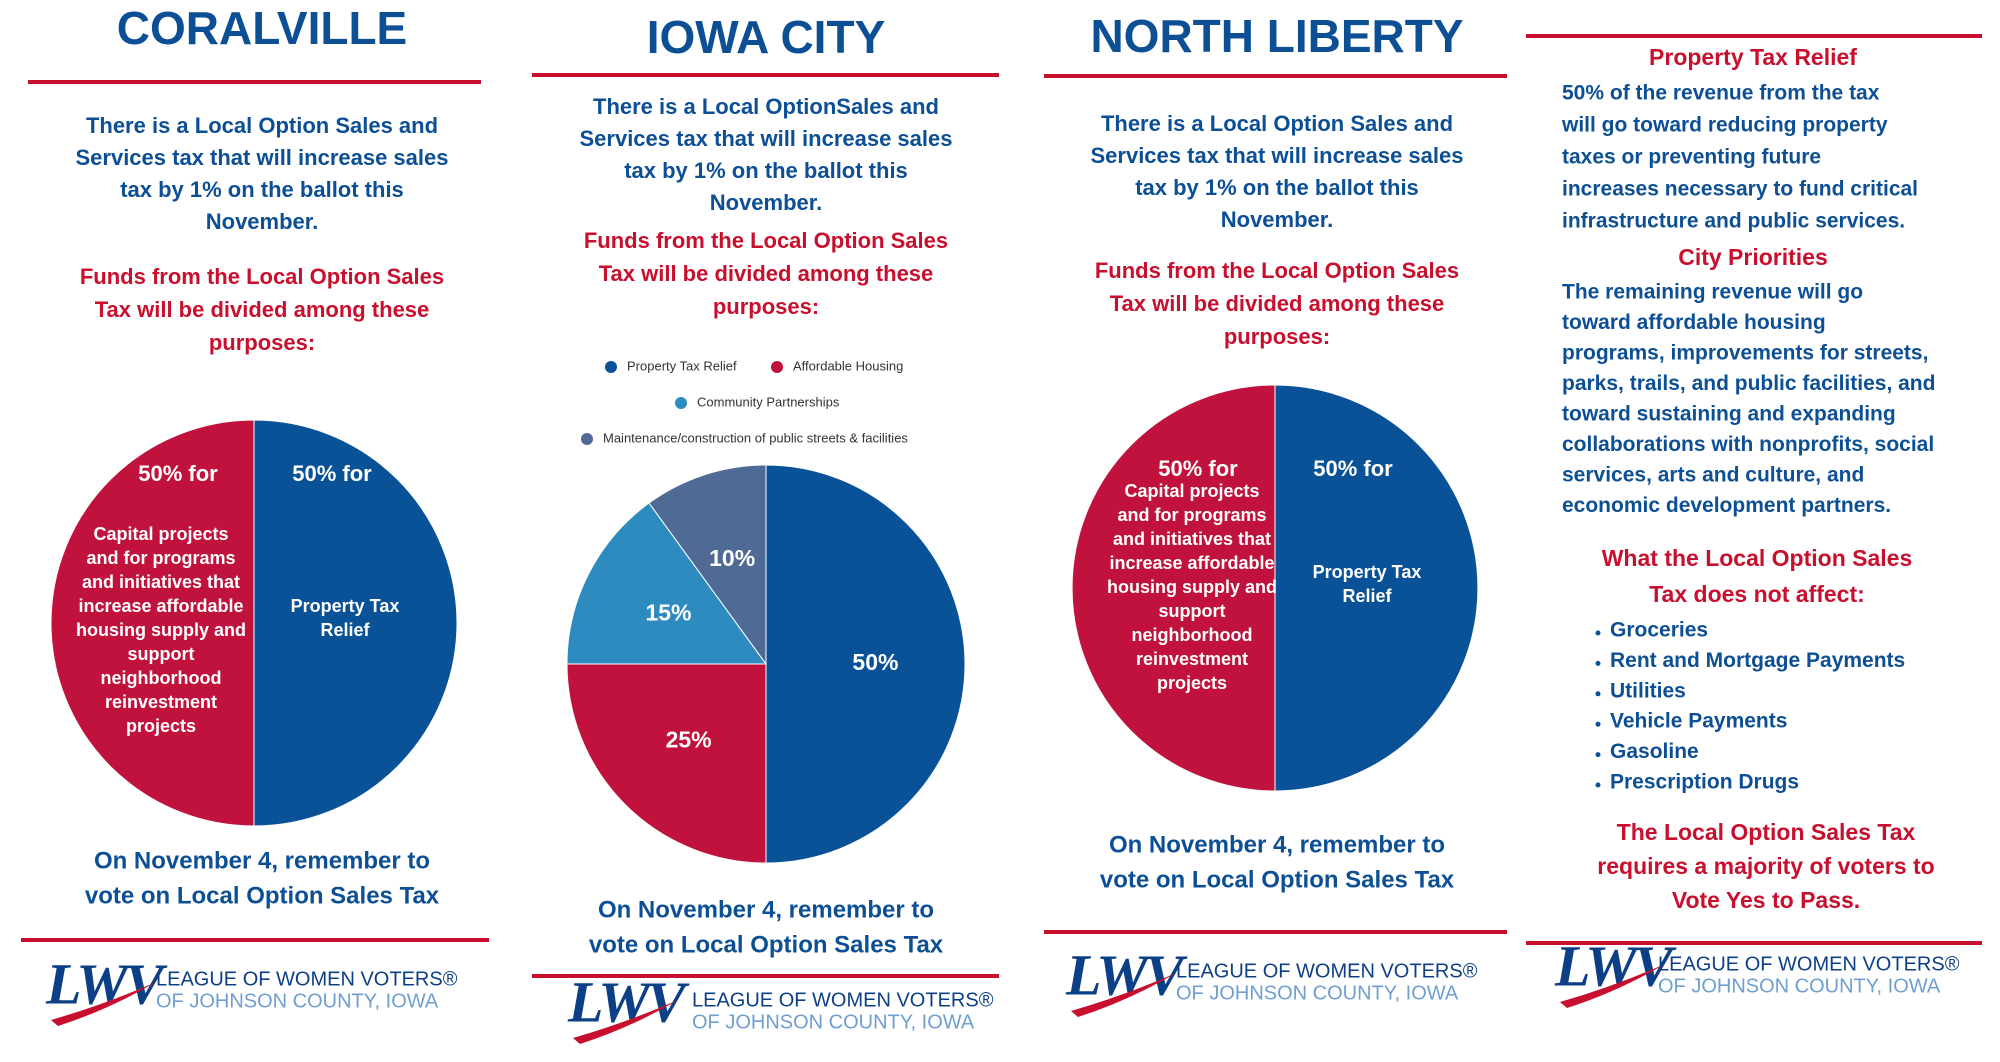 The width and height of the screenshot is (2000, 1062). I want to click on closing-line: Vote Yes to Pass., so click(1766, 900).